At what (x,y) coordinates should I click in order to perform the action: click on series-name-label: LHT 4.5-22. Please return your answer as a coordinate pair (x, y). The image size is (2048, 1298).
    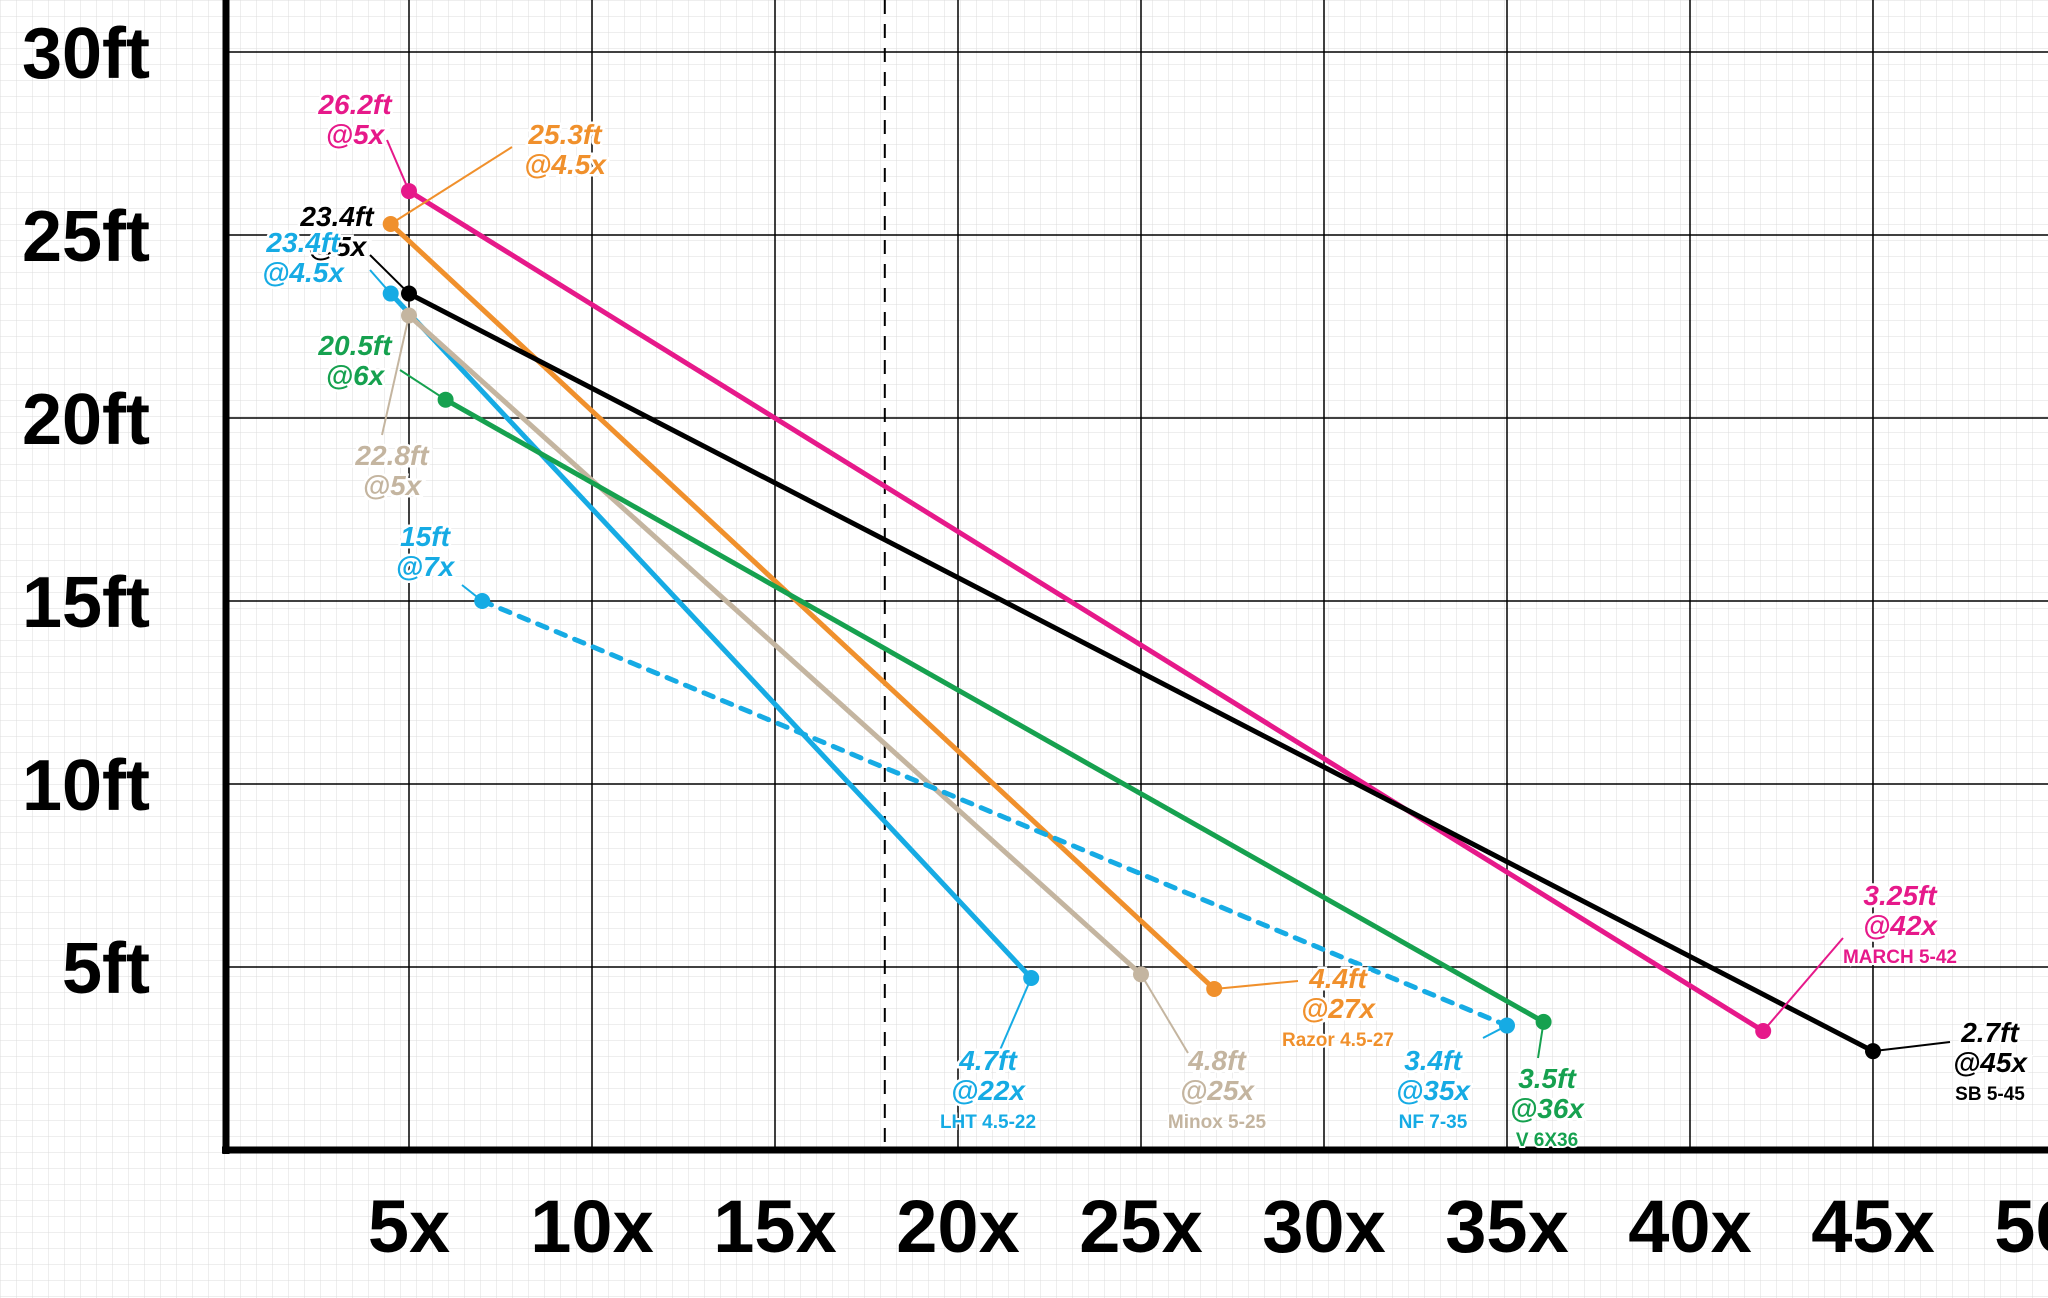
    Looking at the image, I should click on (988, 1122).